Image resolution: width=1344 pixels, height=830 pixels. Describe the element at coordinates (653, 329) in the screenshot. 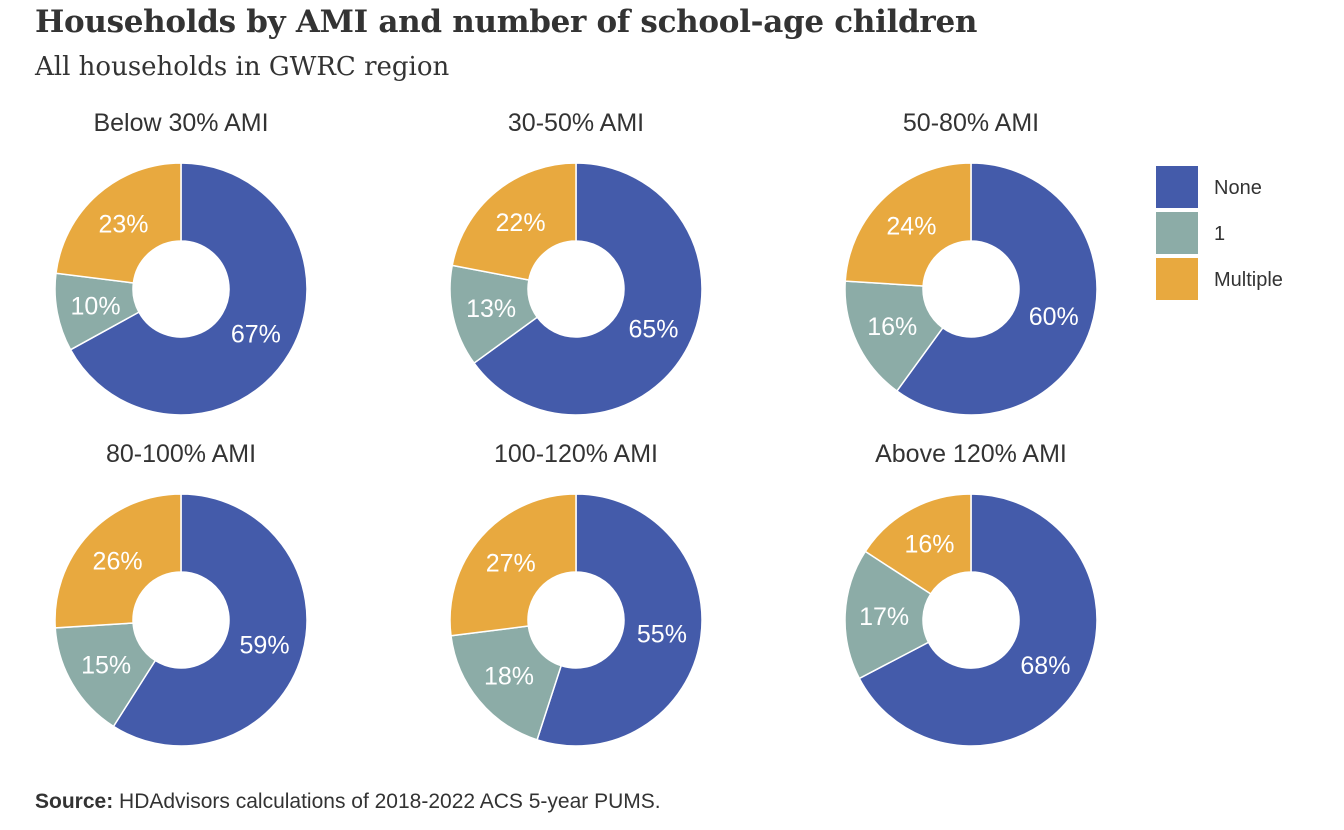

I see `slice-label-none: 65%` at that location.